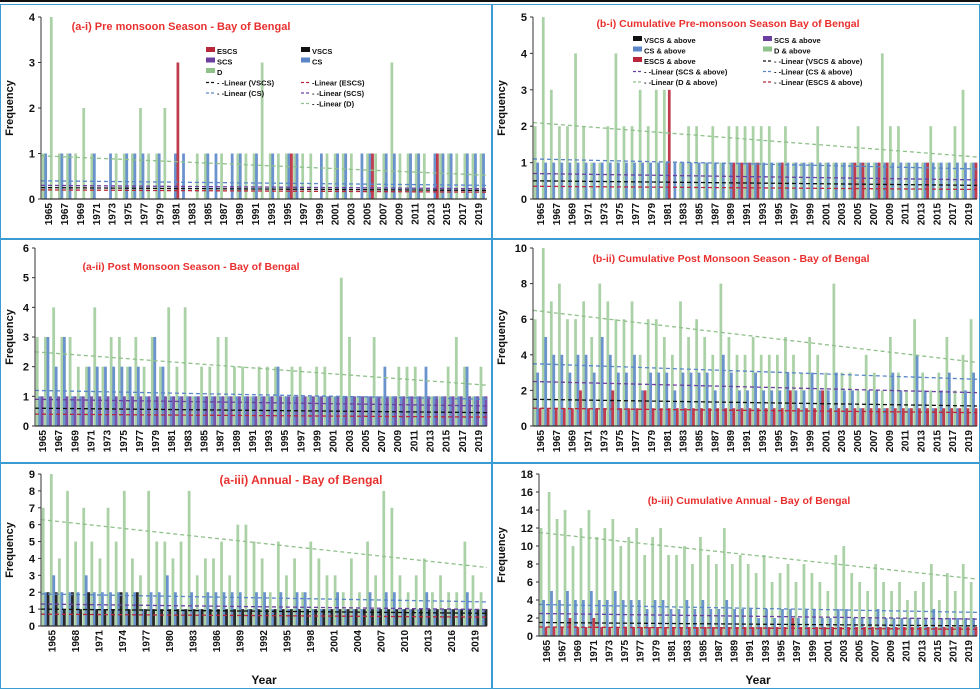  What do you see at coordinates (527, 547) in the screenshot?
I see `y-tick-label: 10` at bounding box center [527, 547].